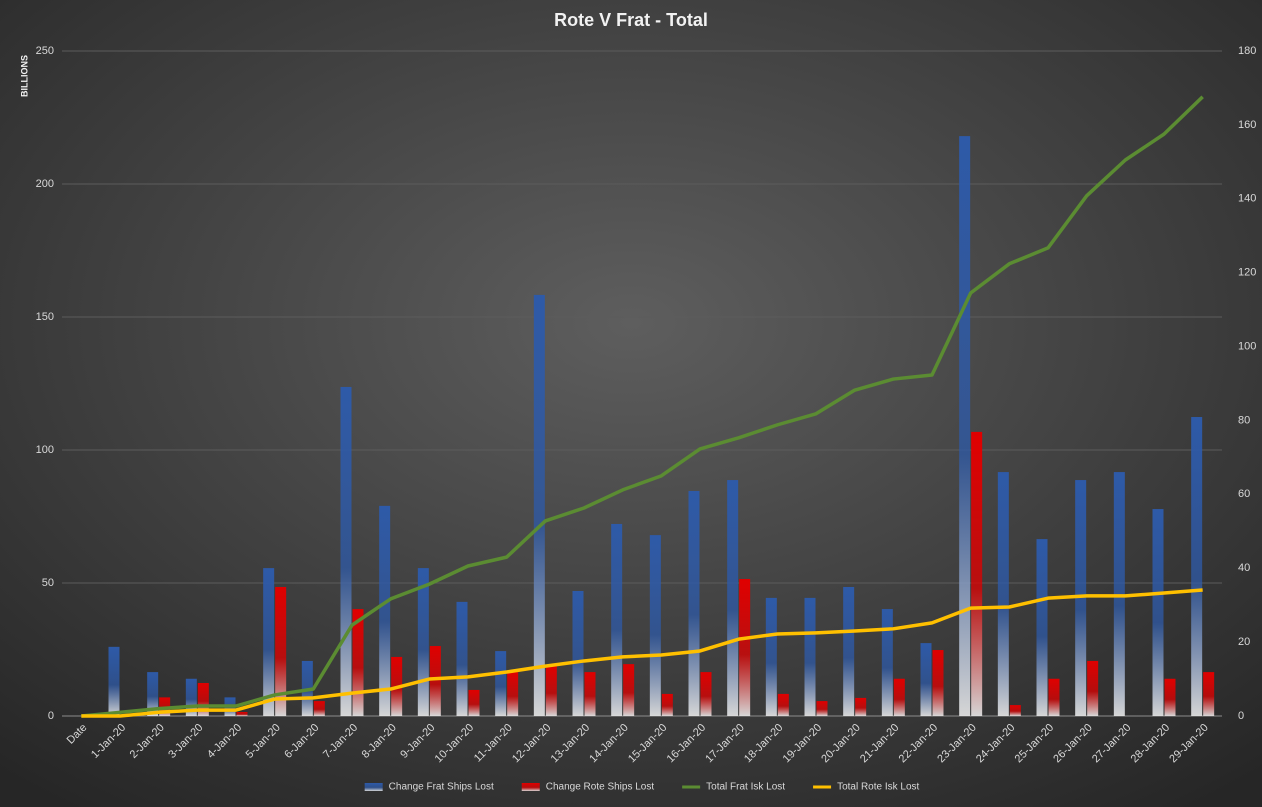 This screenshot has height=807, width=1262. Describe the element at coordinates (631, 20) in the screenshot. I see `chart-title: Rote V Frat - Total` at that location.